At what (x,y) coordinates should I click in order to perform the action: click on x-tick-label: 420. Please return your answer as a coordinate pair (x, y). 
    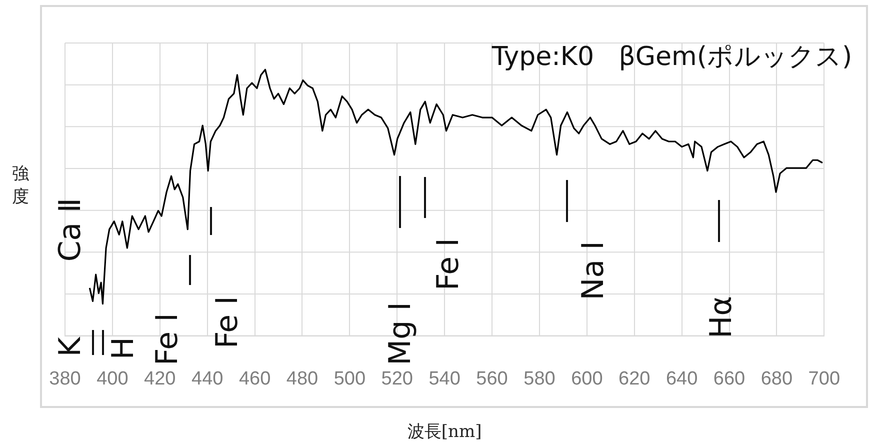
    Looking at the image, I should click on (160, 379).